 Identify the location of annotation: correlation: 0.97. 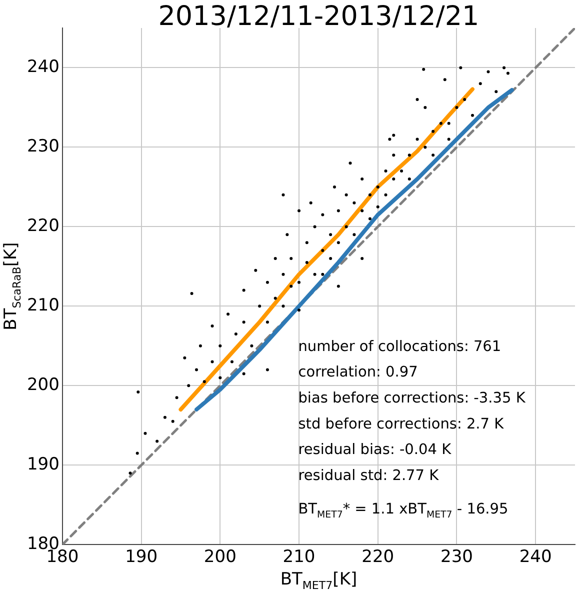
(358, 372).